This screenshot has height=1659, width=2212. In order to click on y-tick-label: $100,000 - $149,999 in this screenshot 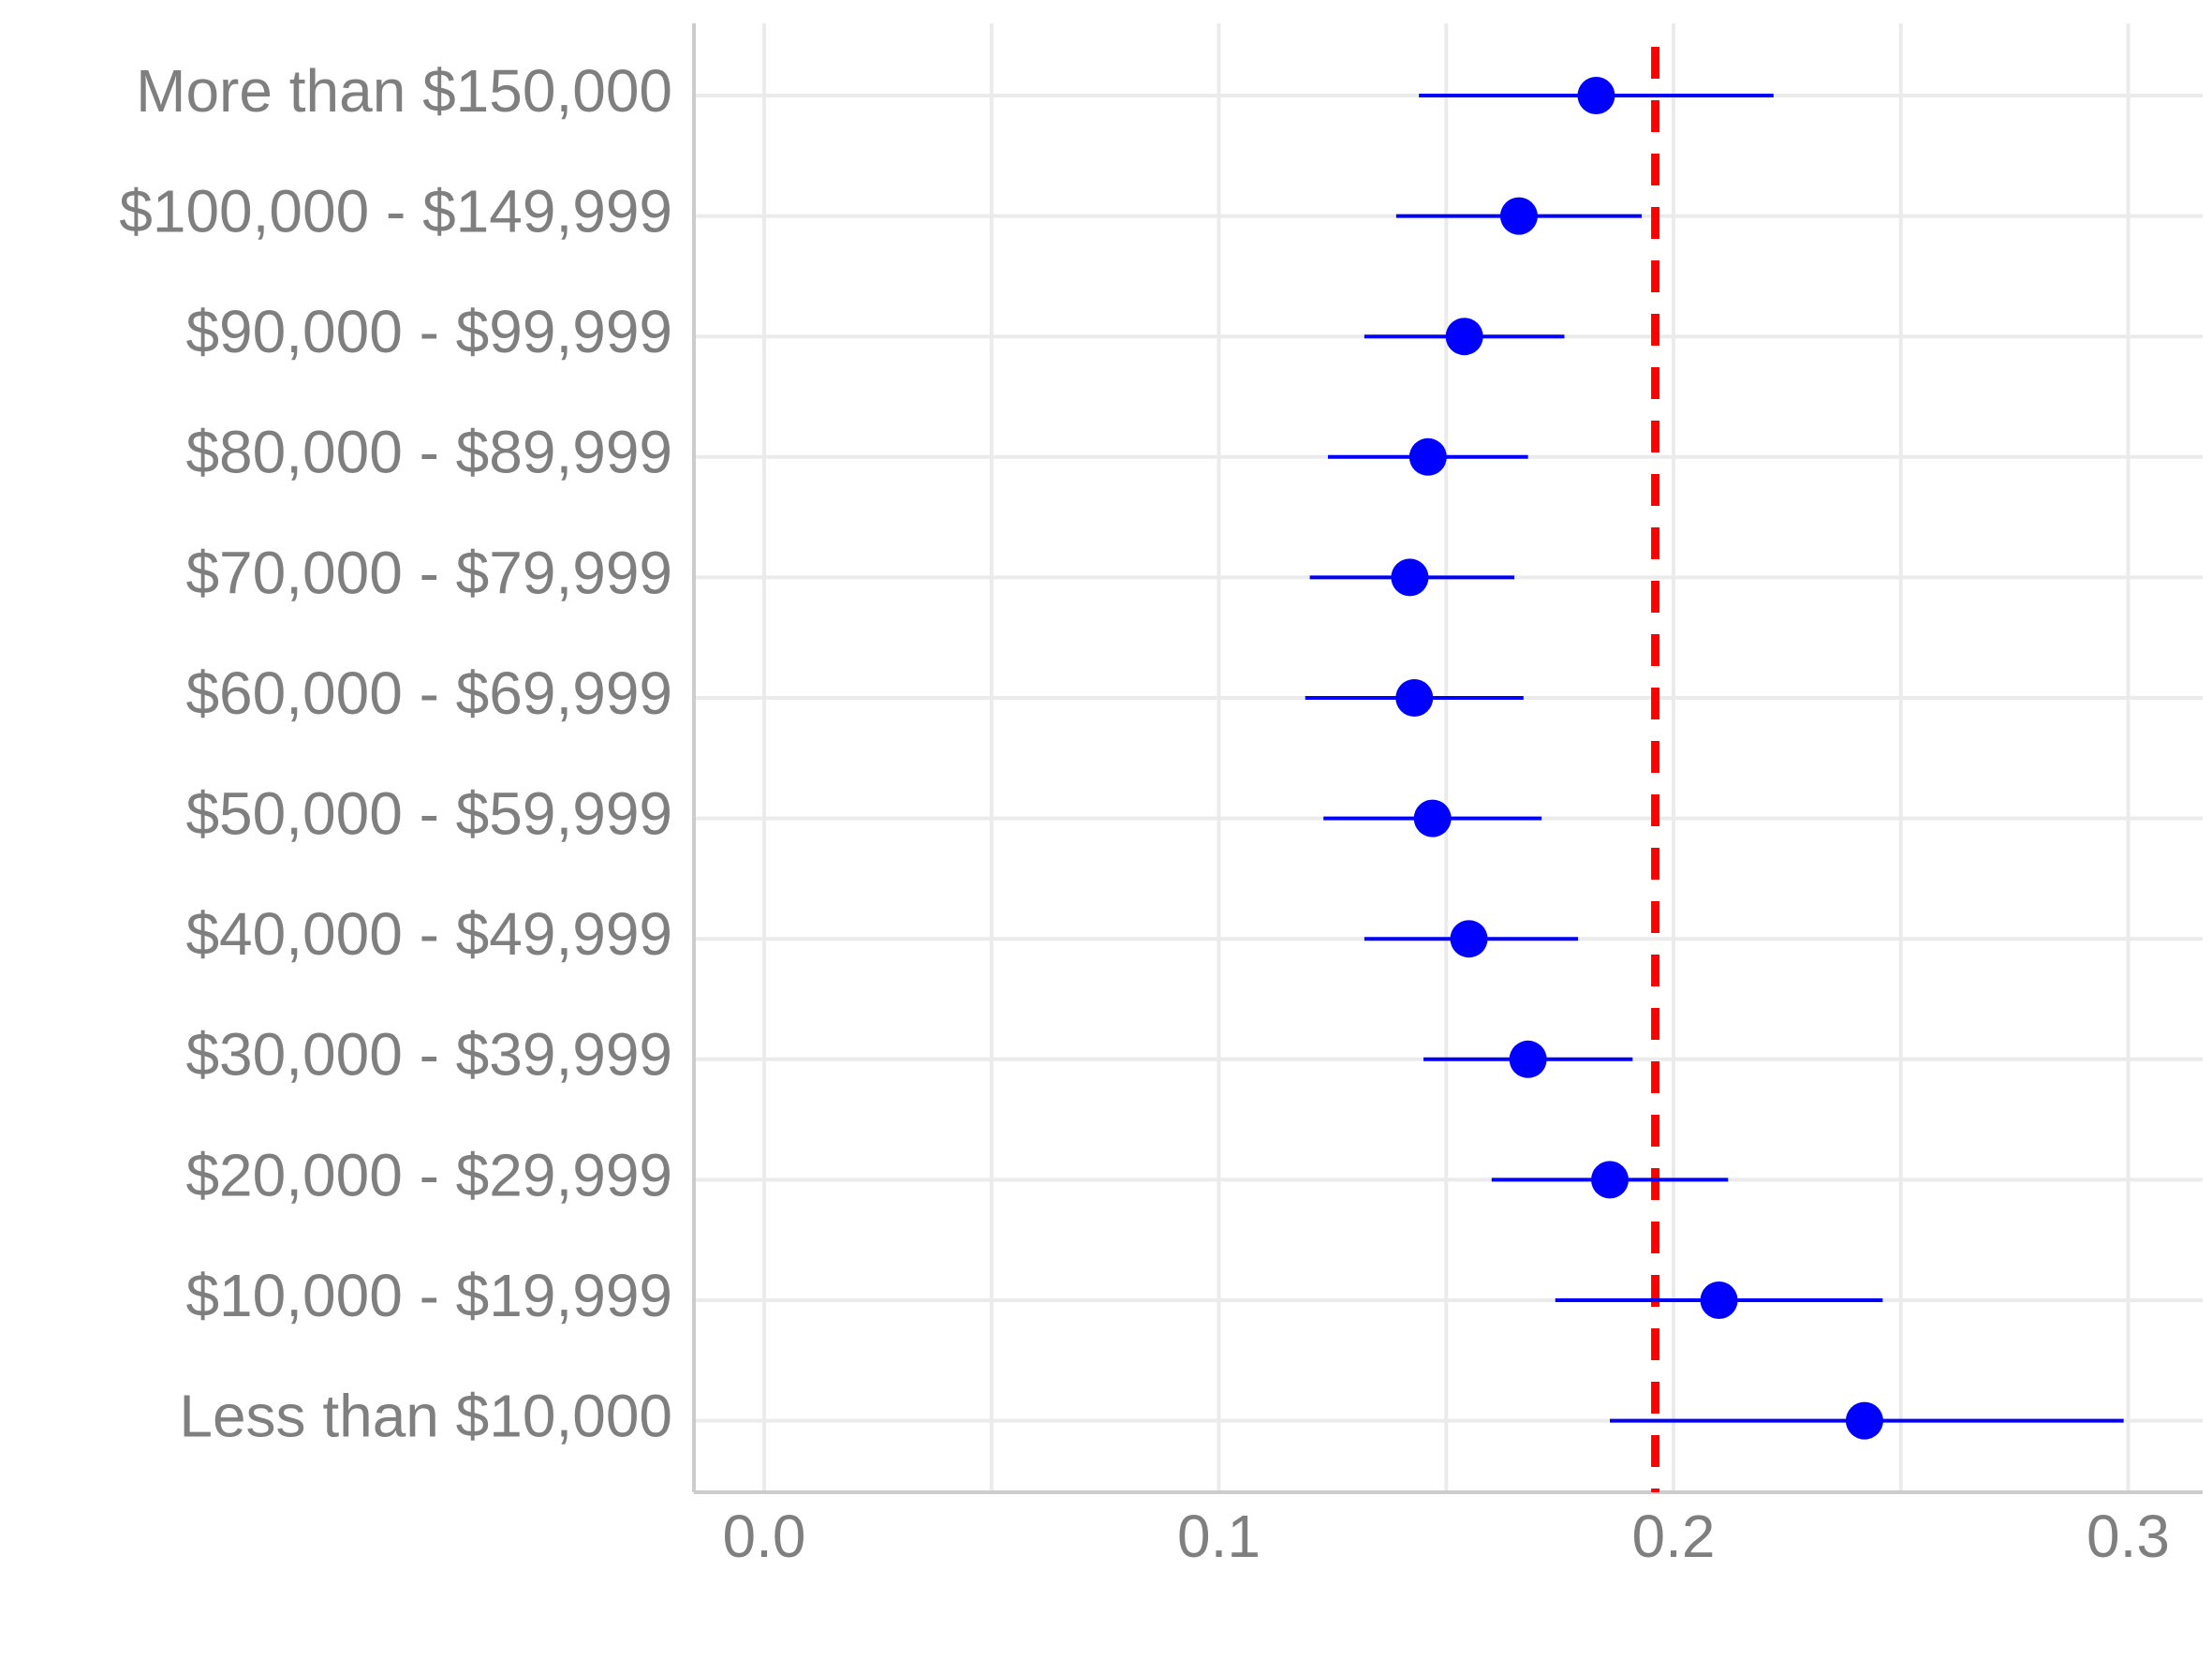, I will do `click(395, 211)`.